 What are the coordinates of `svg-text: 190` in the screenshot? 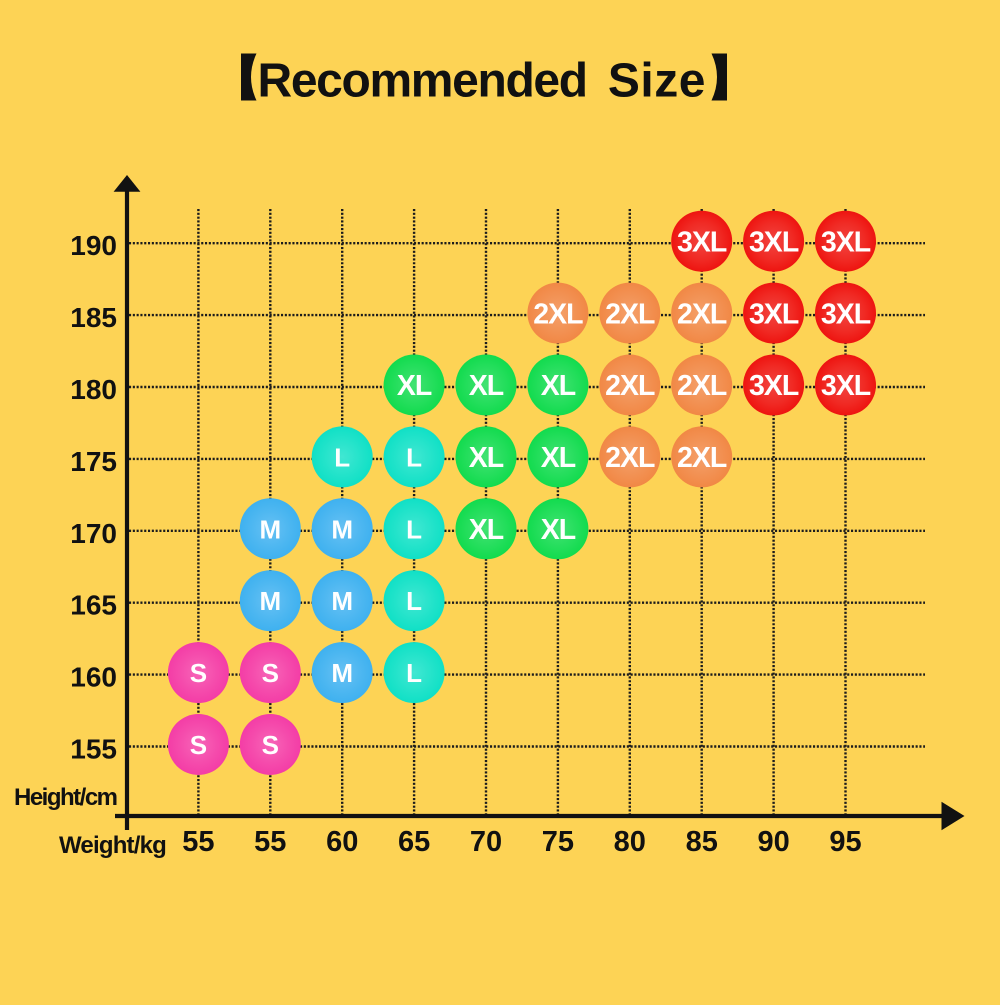 It's located at (93, 245).